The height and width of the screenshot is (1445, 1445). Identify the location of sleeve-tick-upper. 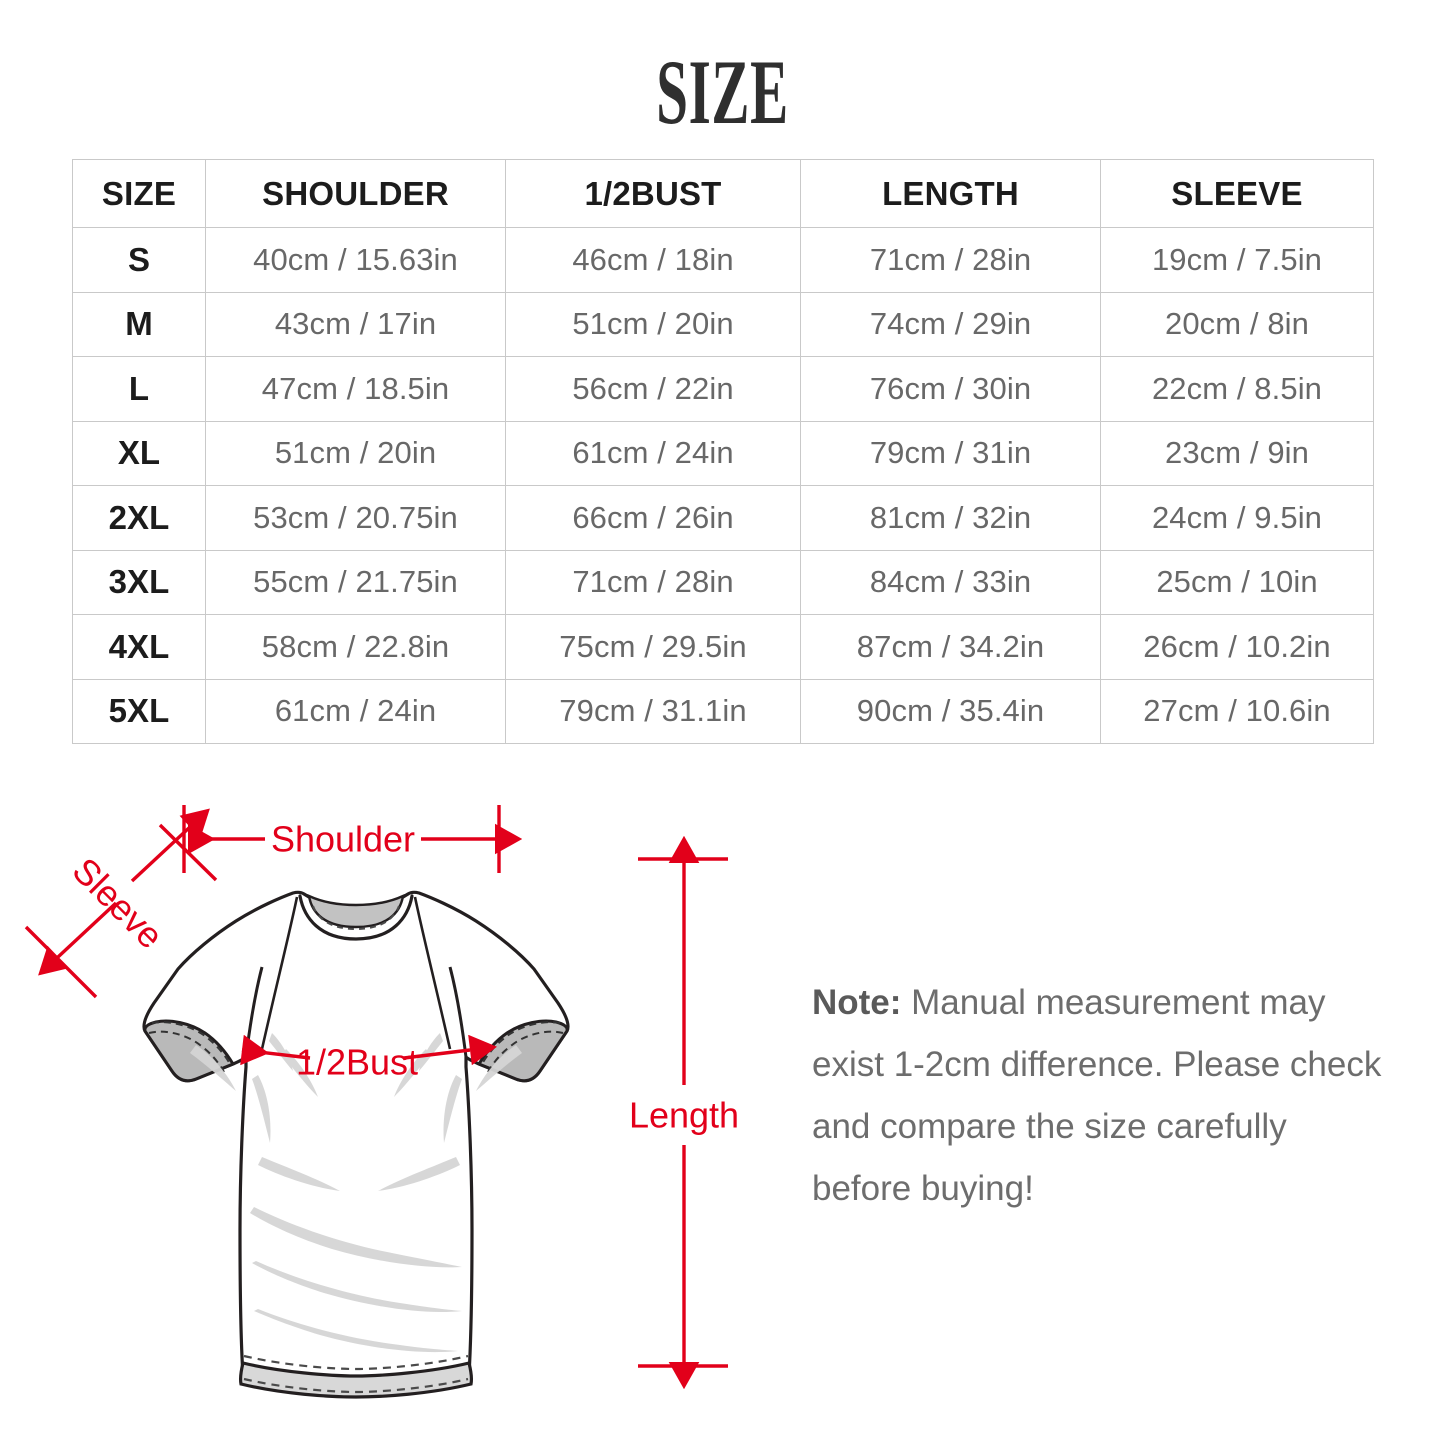
(188, 852).